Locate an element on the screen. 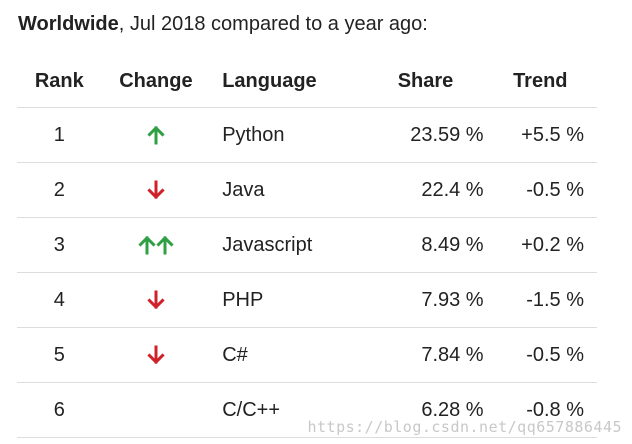 The width and height of the screenshot is (632, 444). trend-cell: -1.5 % is located at coordinates (540, 300).